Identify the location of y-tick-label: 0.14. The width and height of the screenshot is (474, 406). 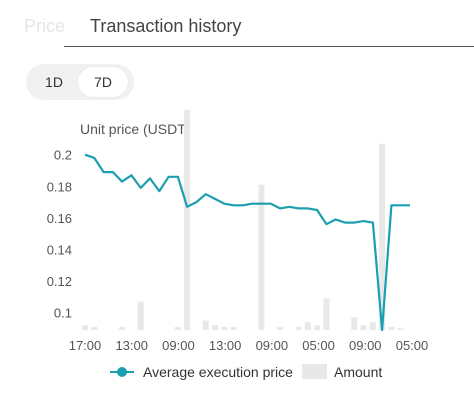
(59, 249).